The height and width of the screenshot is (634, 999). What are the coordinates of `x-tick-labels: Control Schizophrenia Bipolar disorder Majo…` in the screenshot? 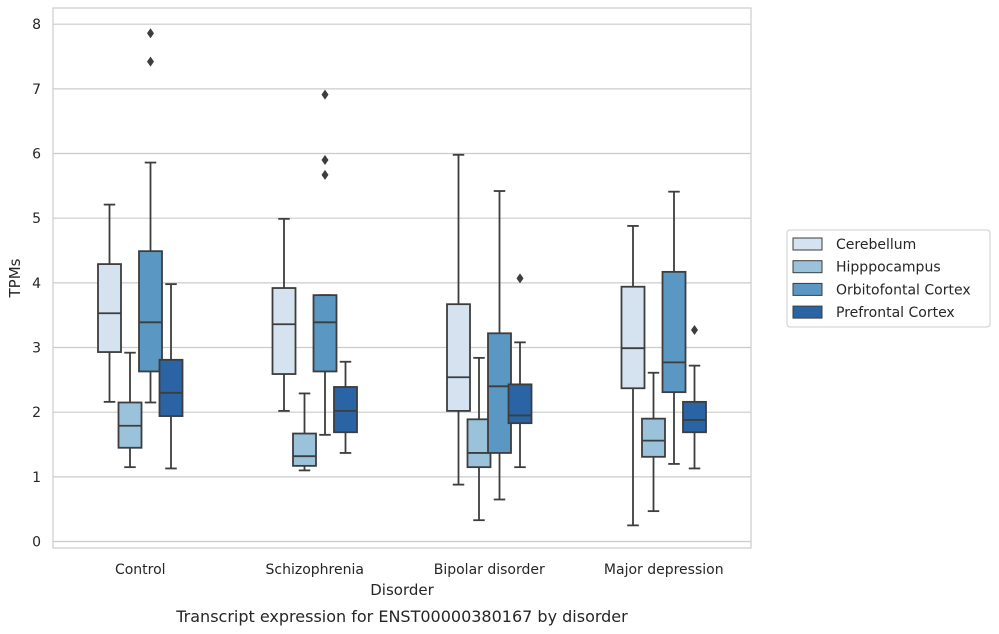 It's located at (419, 570).